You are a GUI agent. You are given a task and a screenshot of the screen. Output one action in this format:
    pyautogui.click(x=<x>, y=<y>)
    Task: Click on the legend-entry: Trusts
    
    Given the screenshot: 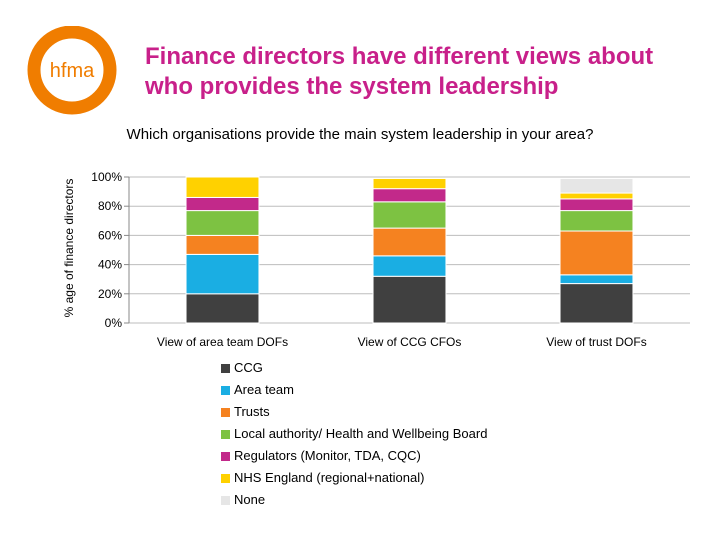 What is the action you would take?
    pyautogui.click(x=354, y=412)
    